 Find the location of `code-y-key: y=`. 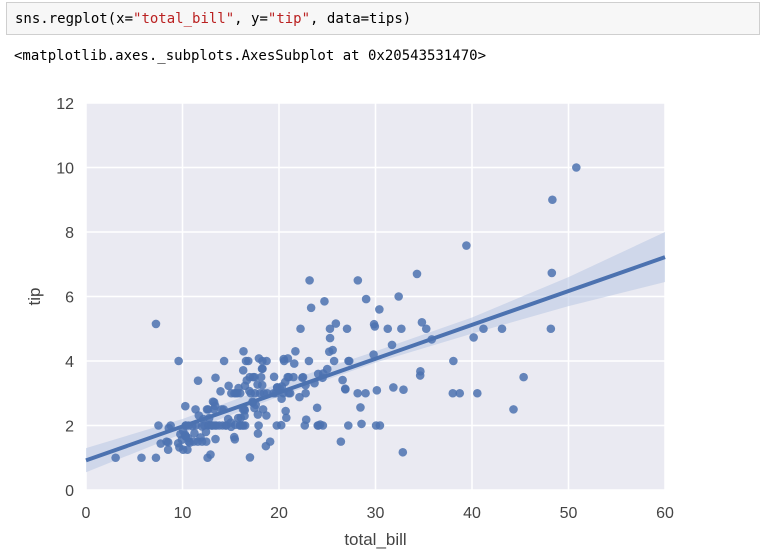

code-y-key: y= is located at coordinates (259, 19).